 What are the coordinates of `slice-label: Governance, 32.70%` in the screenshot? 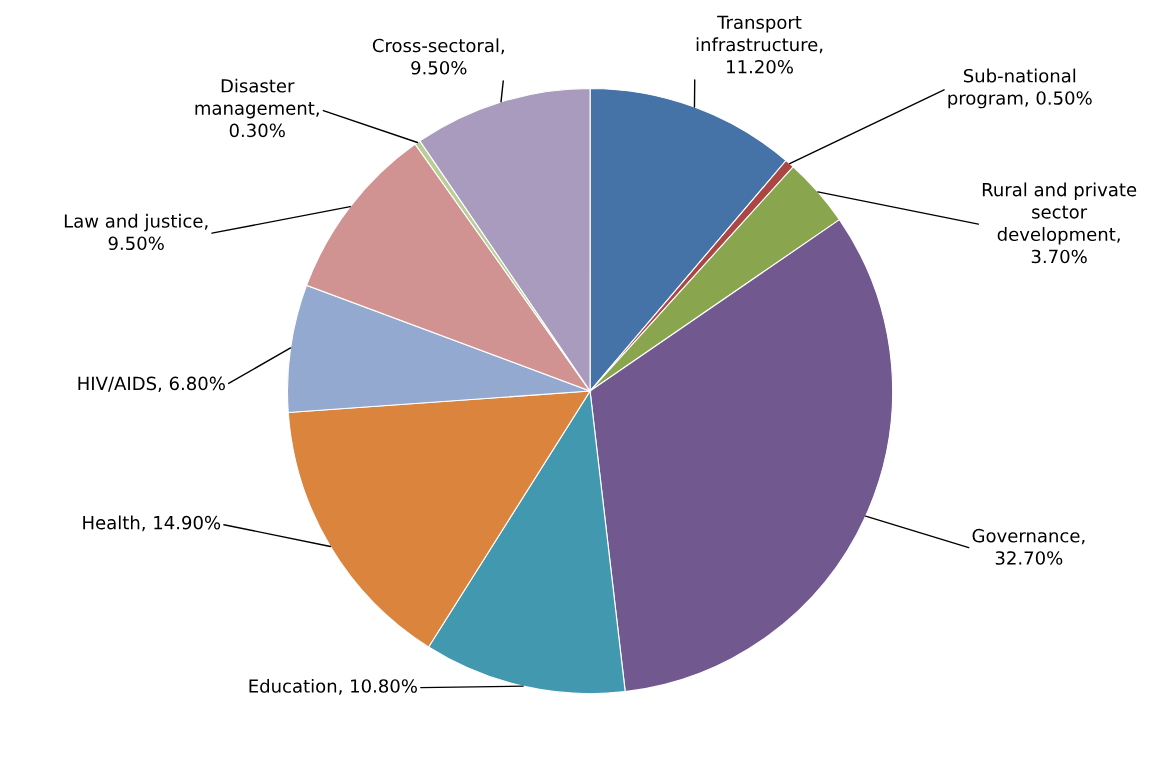 It's located at (1028, 546).